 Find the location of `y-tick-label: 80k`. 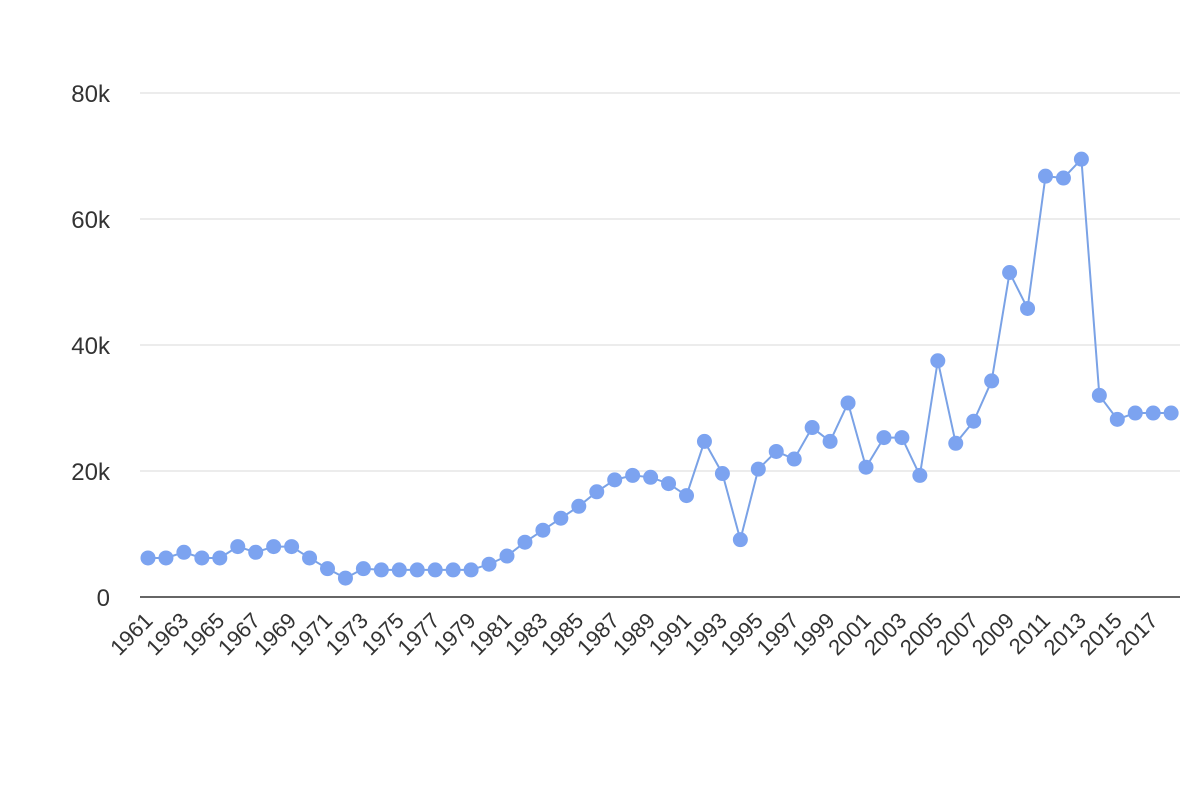

y-tick-label: 80k is located at coordinates (91, 94).